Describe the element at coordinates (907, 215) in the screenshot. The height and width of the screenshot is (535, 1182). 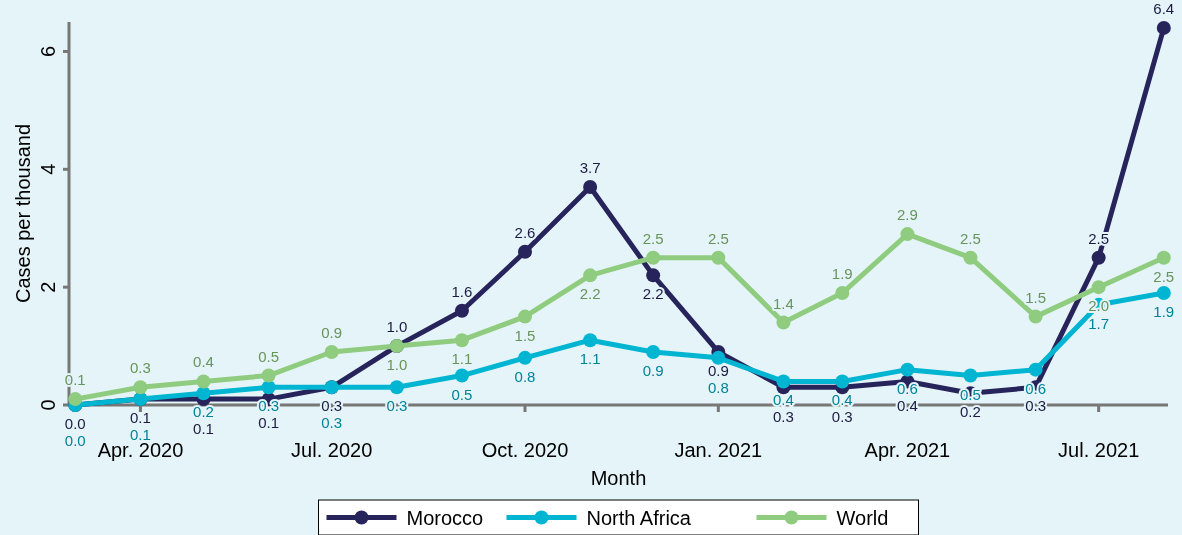
I see `data-label: 2.9` at that location.